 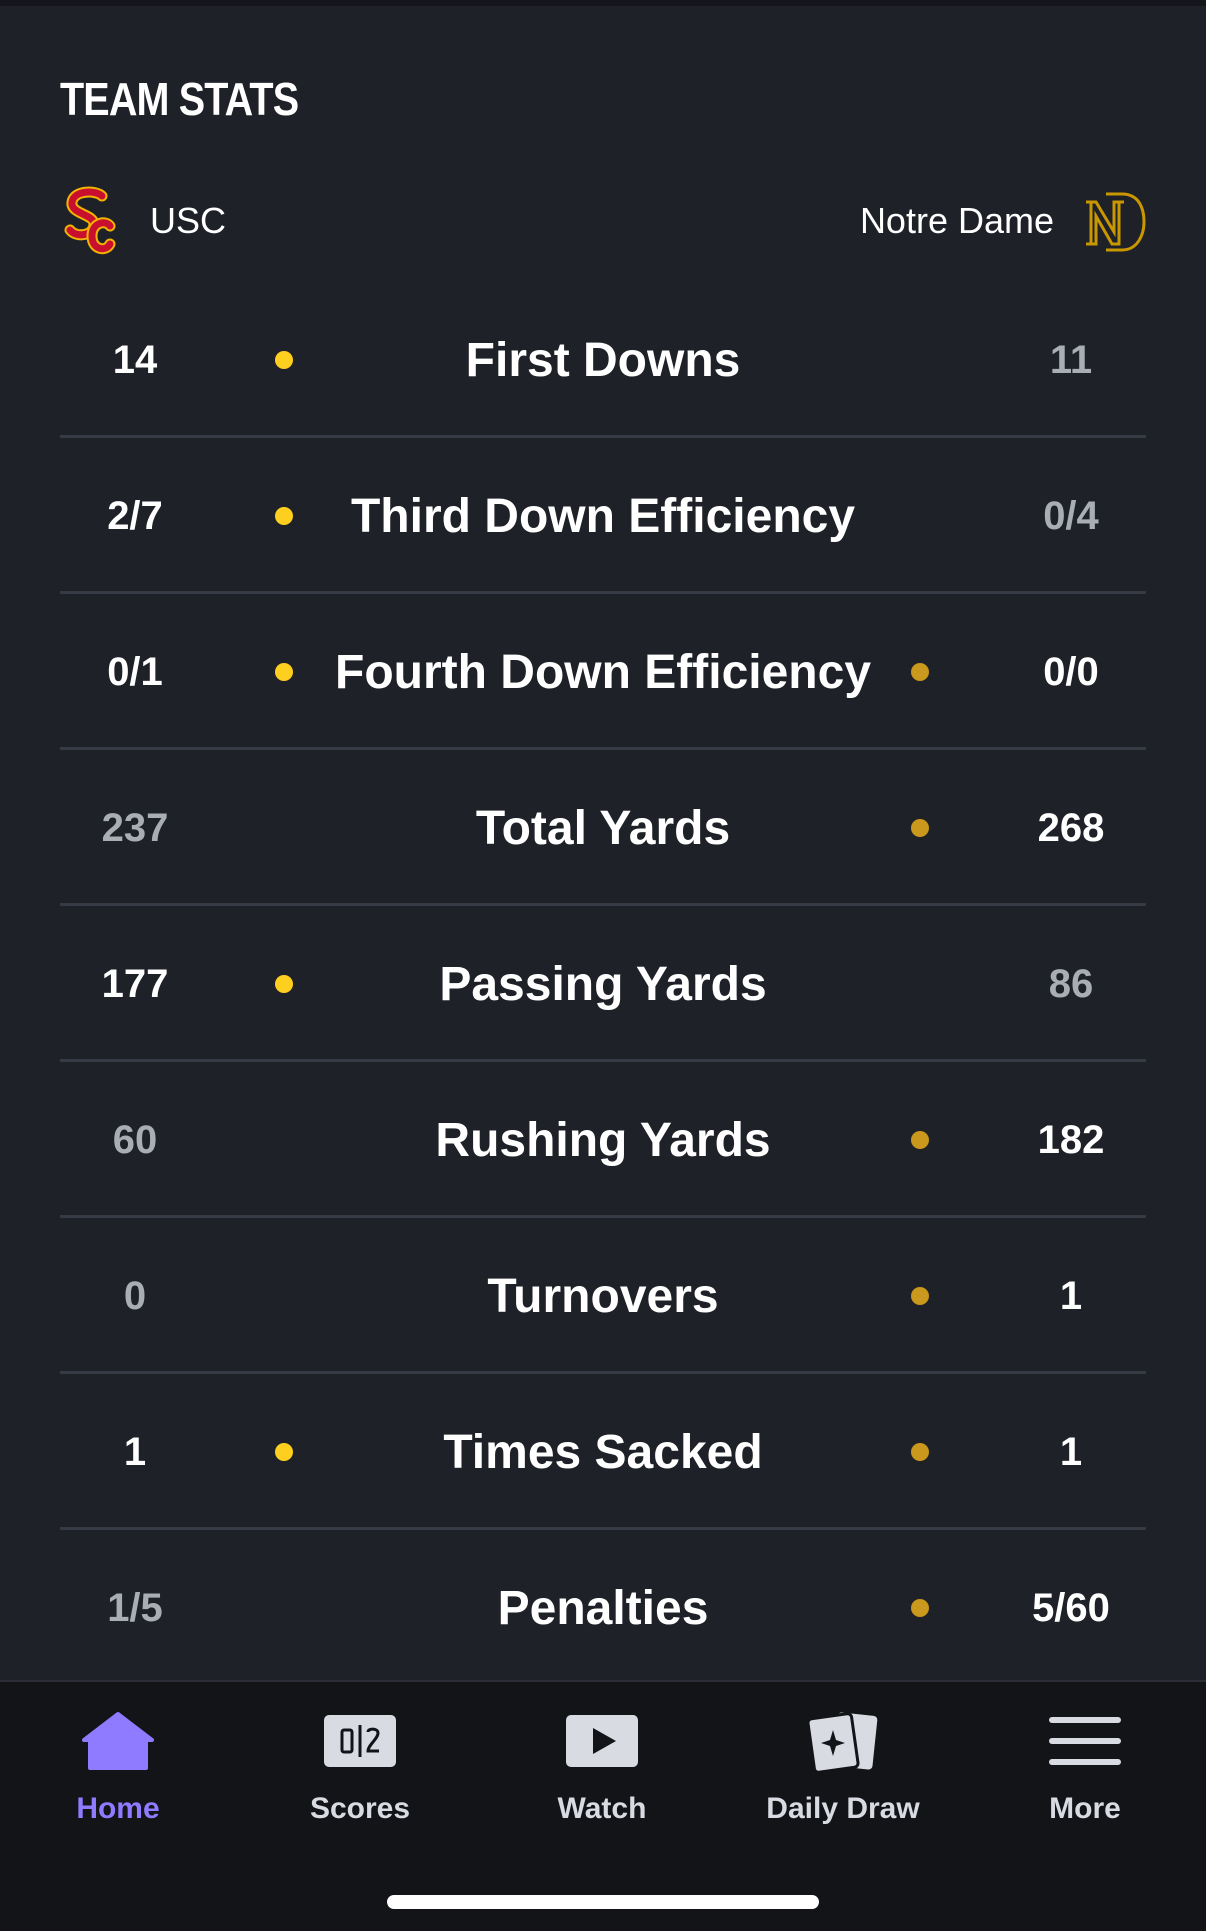 I want to click on stat-row: 60 Rushing Yards 182, so click(x=603, y=1140).